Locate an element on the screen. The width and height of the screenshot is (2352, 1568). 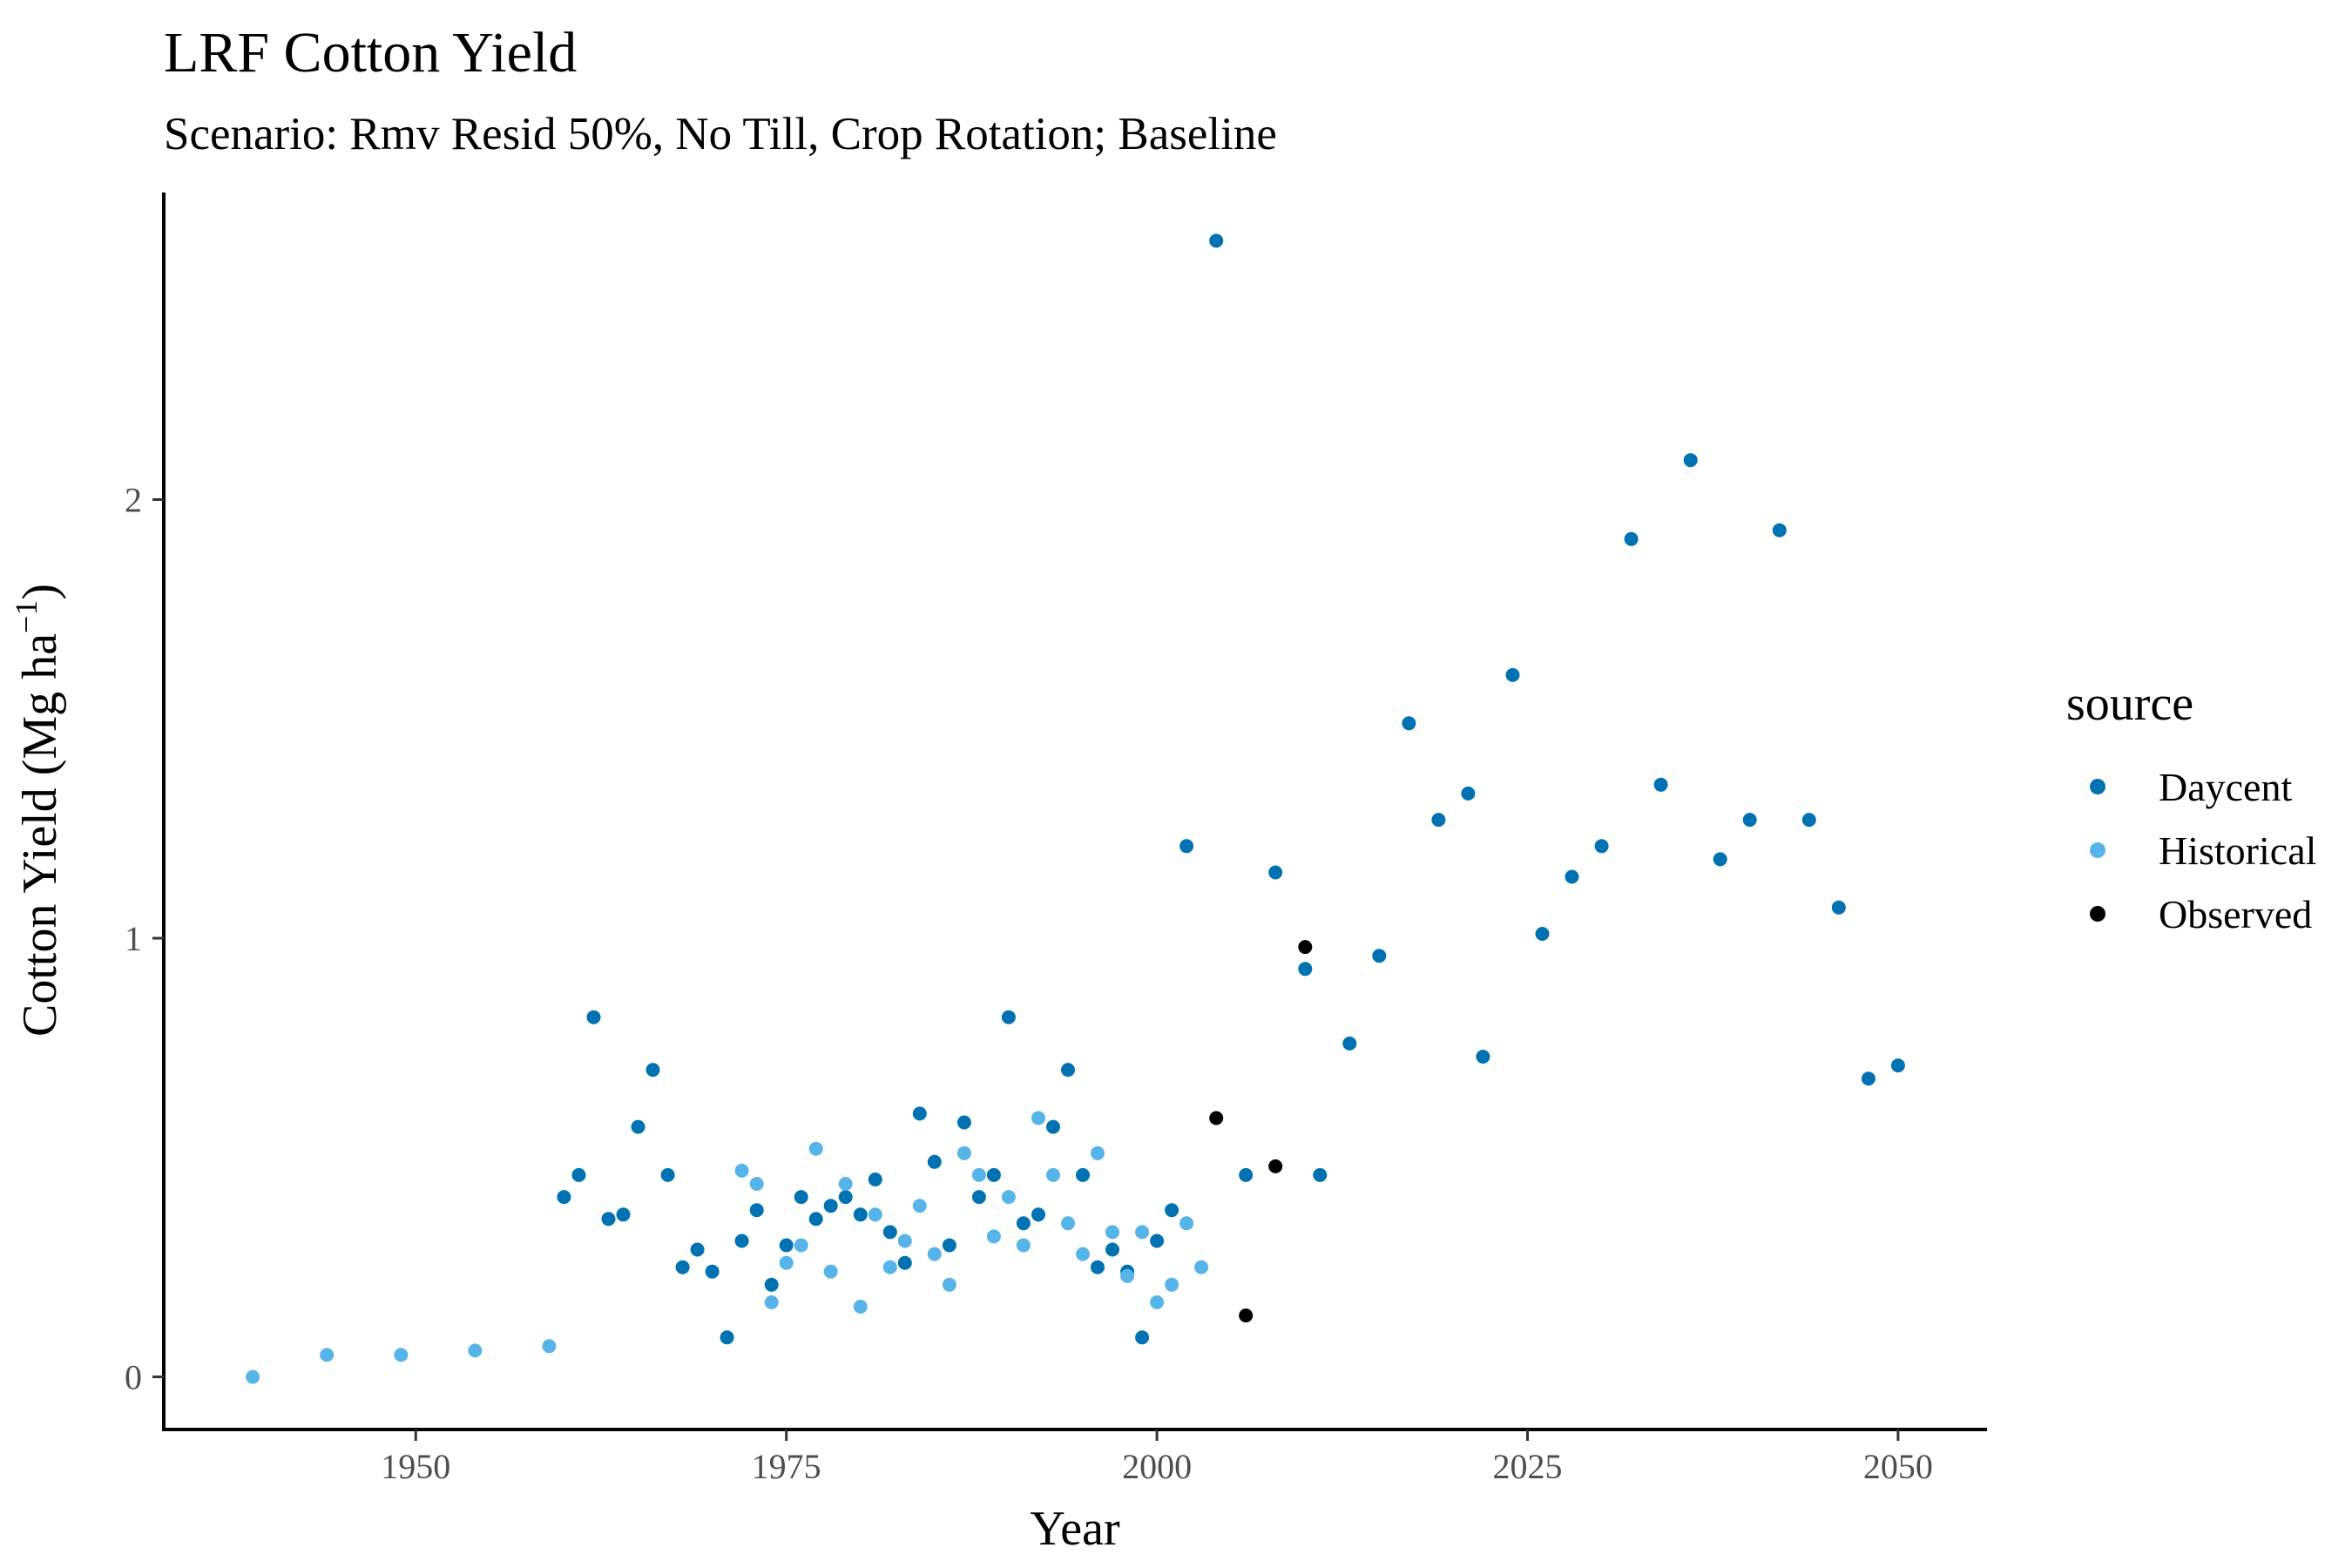
y-tick-label: 0 is located at coordinates (134, 1378).